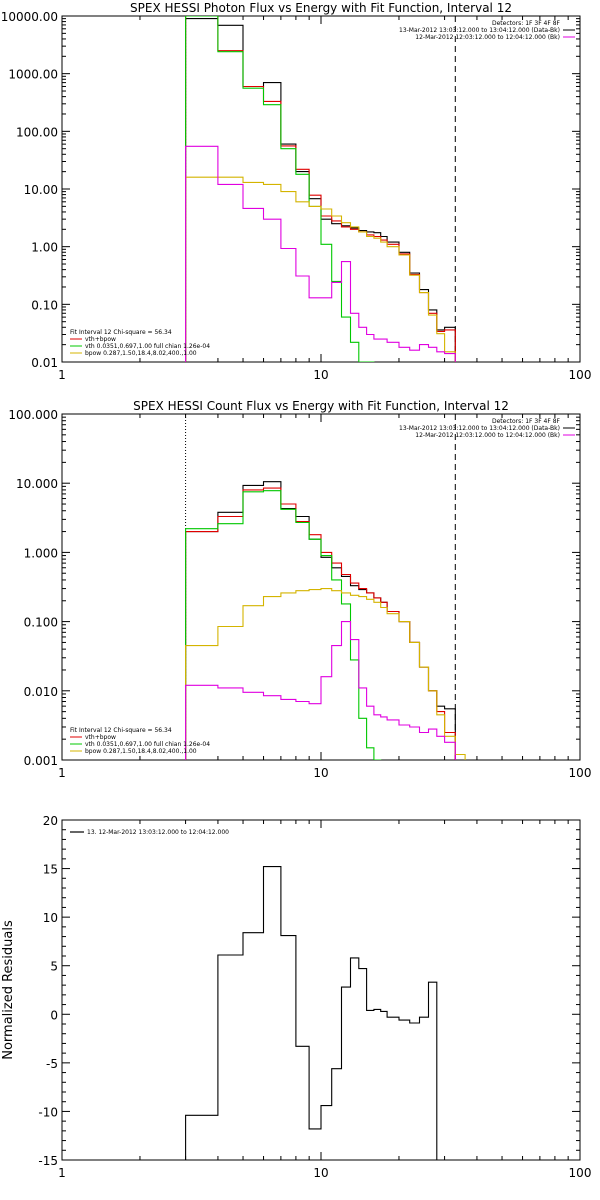  I want to click on y-tick-label: 0.01, so click(44, 363).